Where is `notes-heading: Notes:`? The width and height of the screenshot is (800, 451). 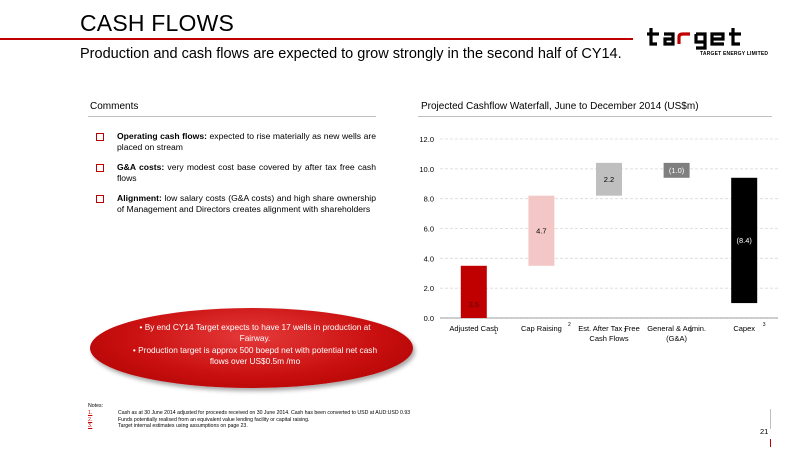 notes-heading: Notes: is located at coordinates (95, 406).